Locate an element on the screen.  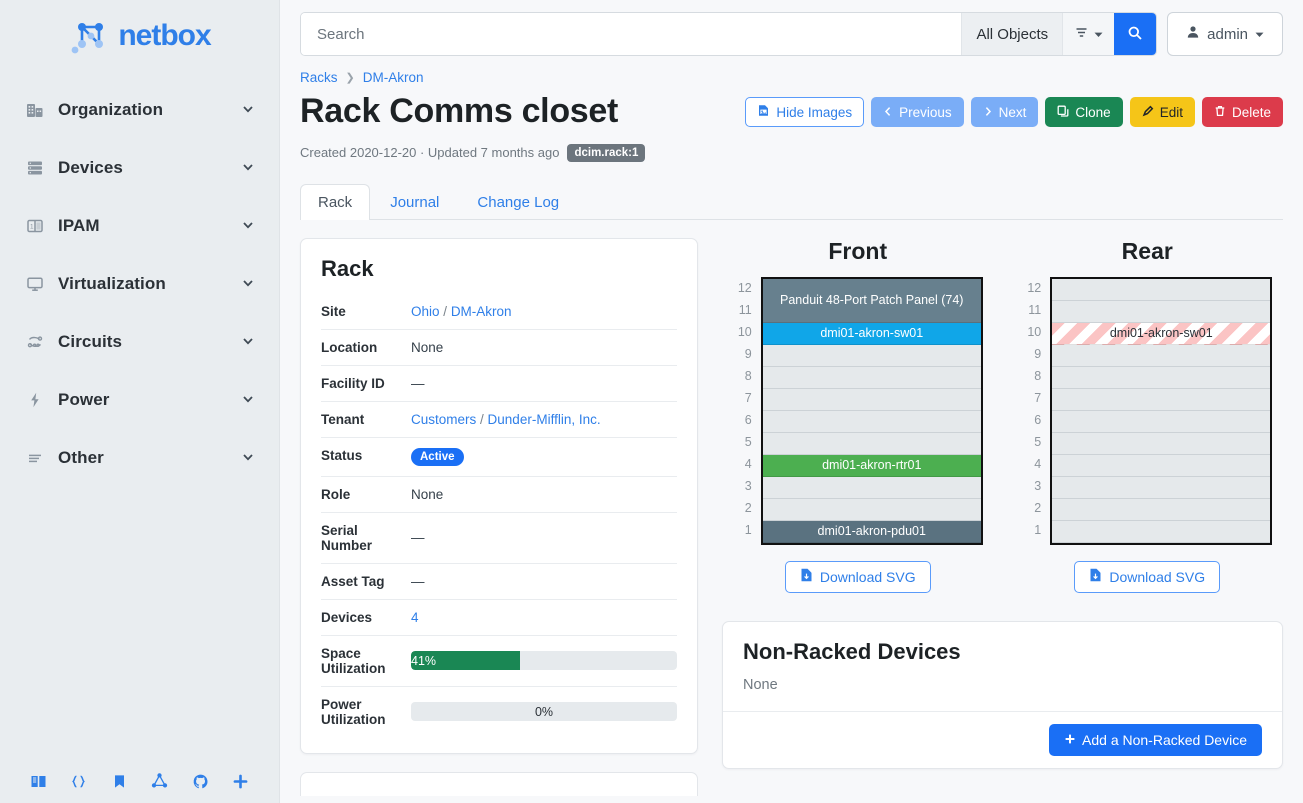
breadcrumb-racks: Racks is located at coordinates (319, 77).